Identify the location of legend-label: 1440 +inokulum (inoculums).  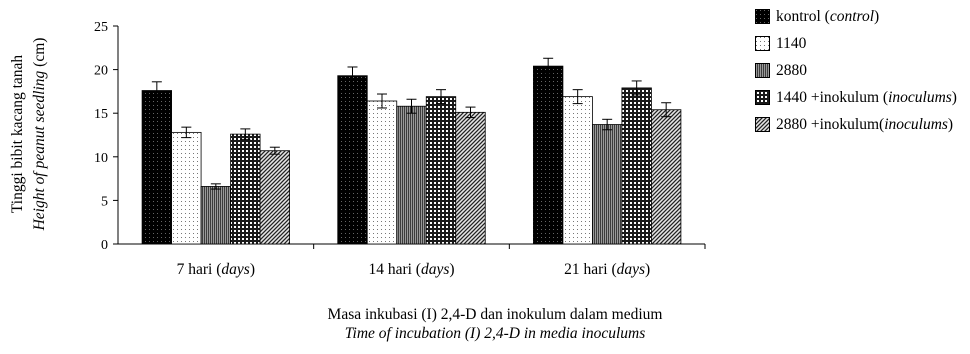
(866, 97).